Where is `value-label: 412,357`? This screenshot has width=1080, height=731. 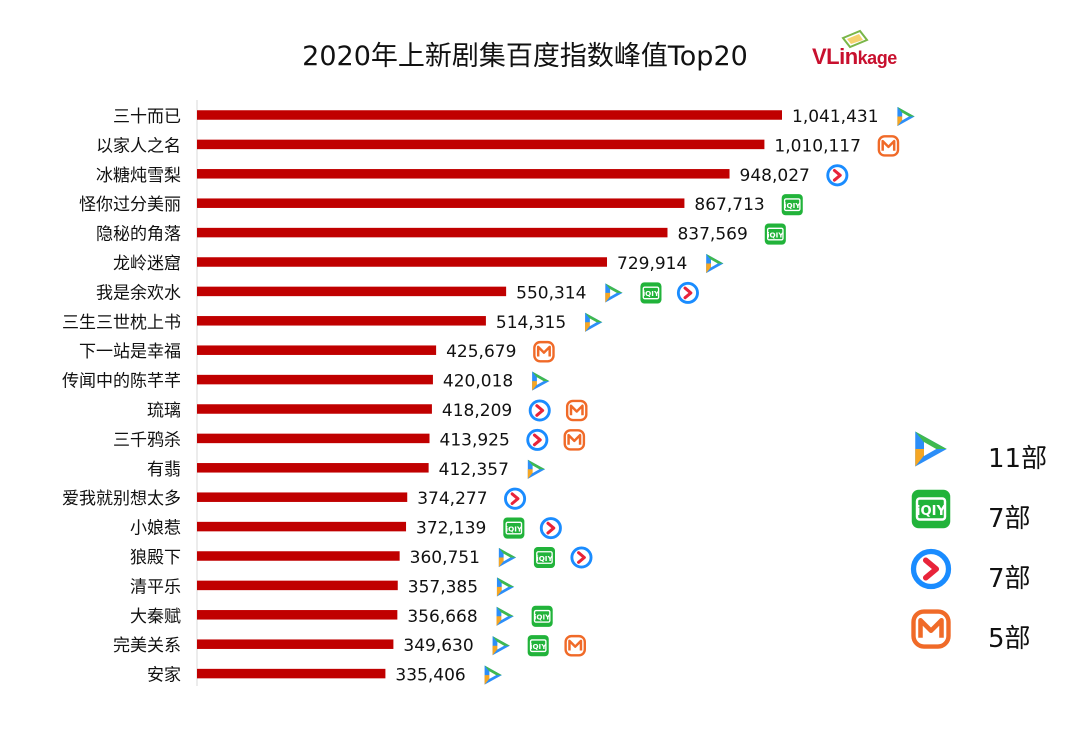 value-label: 412,357 is located at coordinates (474, 470).